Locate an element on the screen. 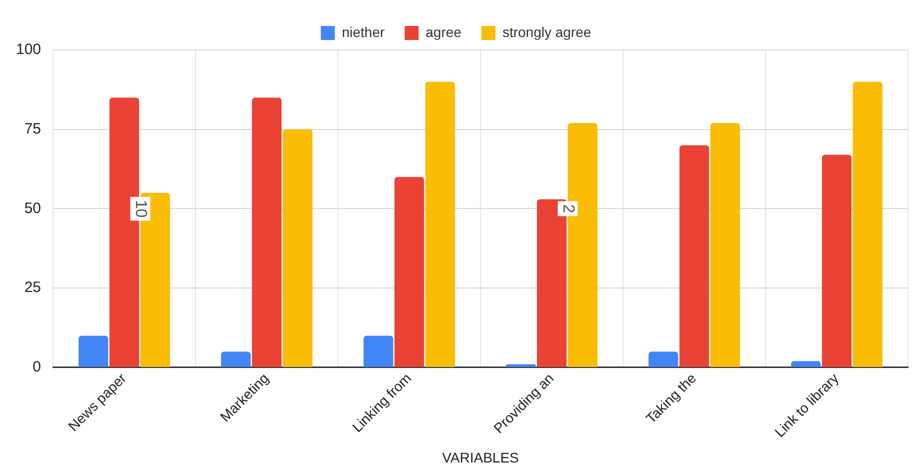 The width and height of the screenshot is (912, 475). legend-label: agree is located at coordinates (444, 32).